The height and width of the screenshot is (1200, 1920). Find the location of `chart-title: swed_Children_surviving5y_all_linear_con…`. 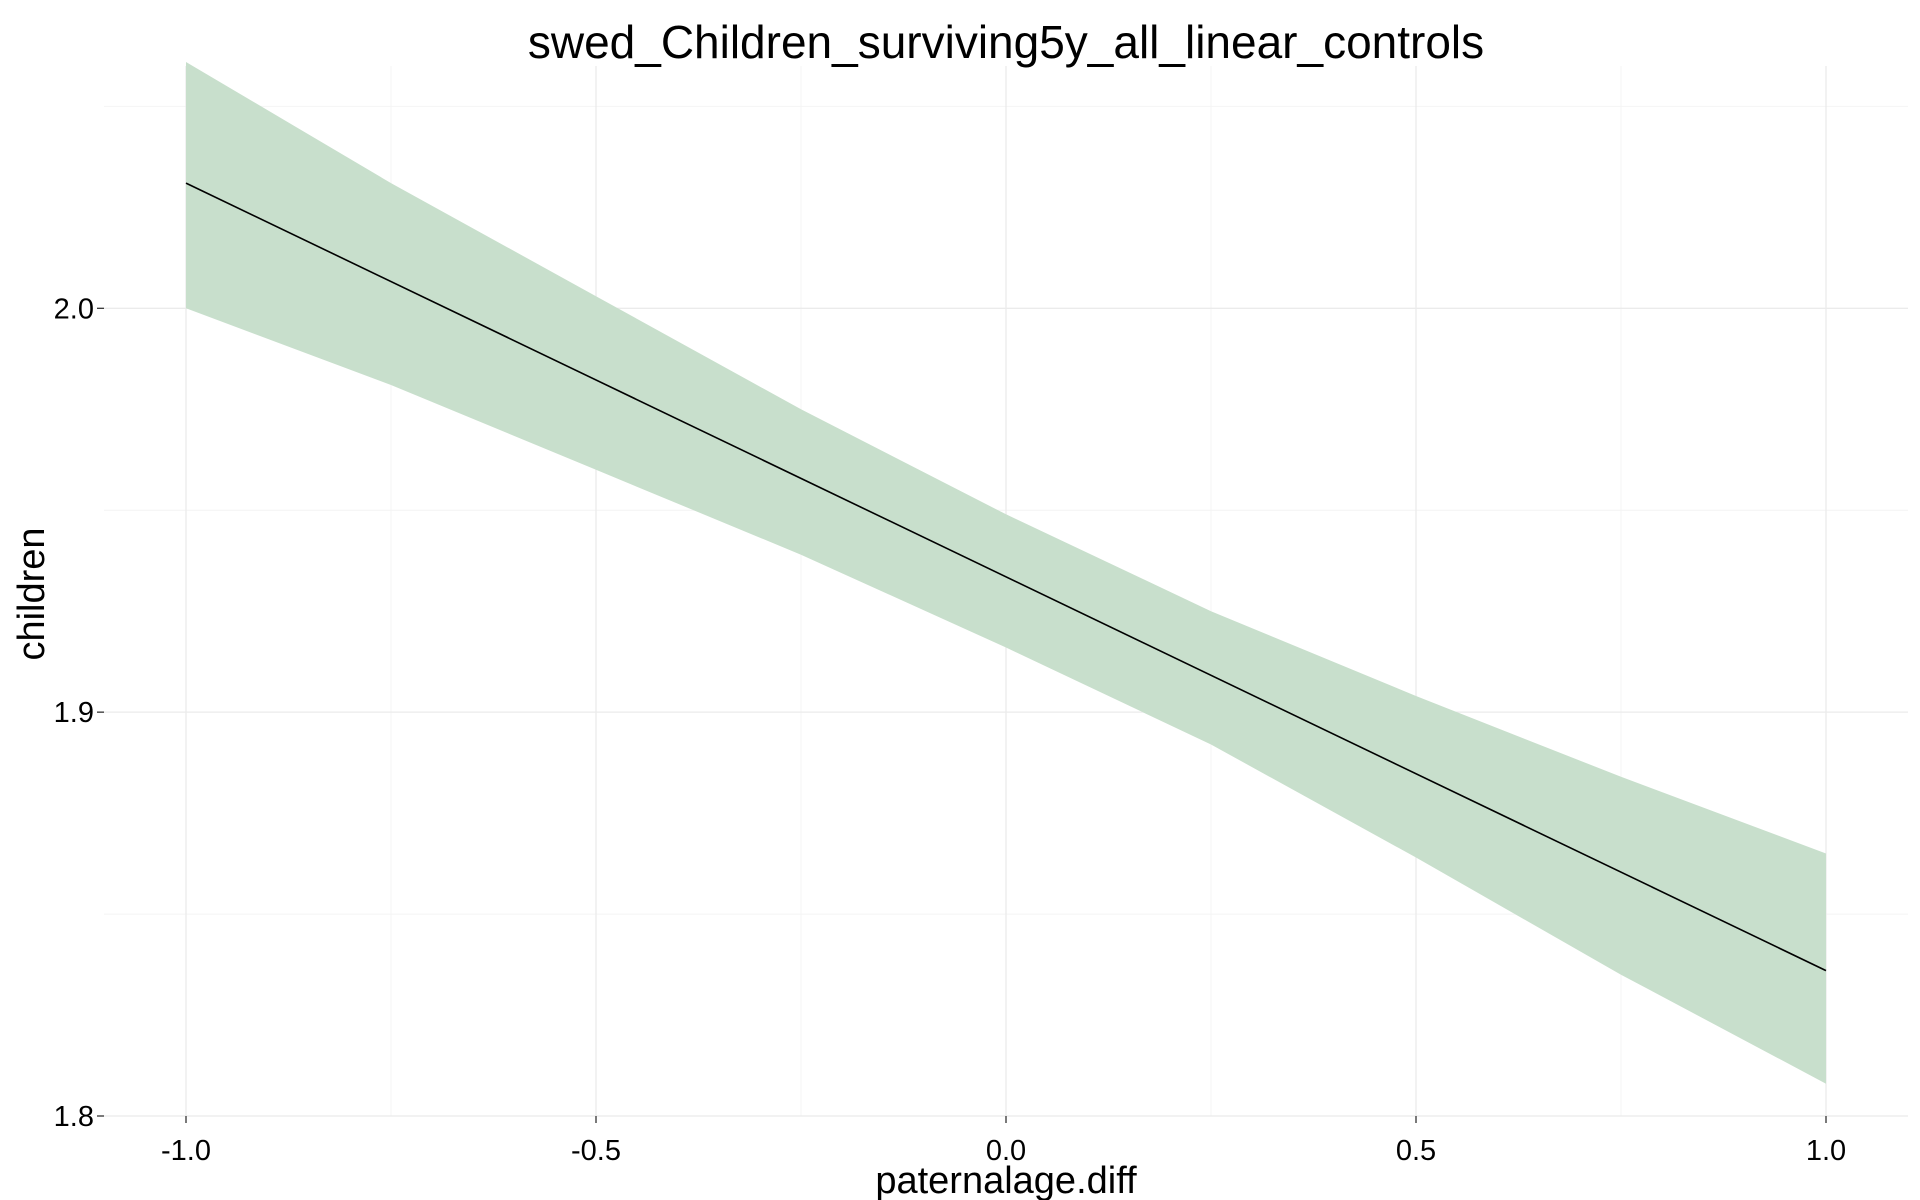

chart-title: swed_Children_surviving5y_all_linear_con… is located at coordinates (1006, 42).